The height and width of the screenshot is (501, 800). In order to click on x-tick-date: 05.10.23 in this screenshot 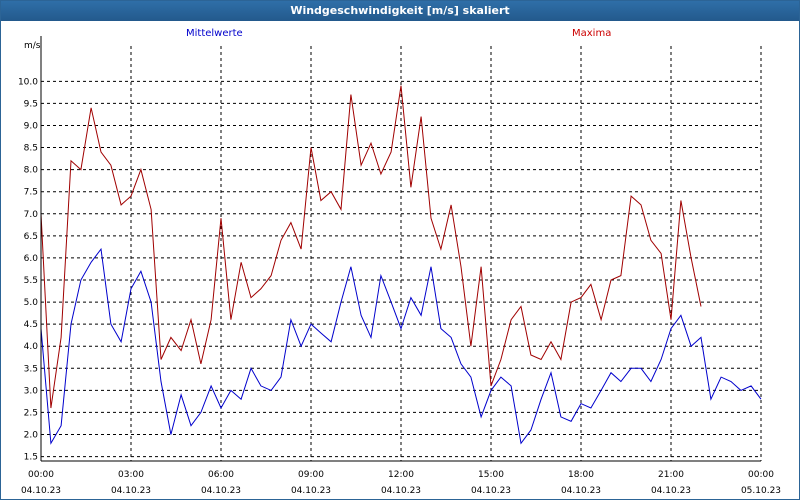, I will do `click(761, 491)`.